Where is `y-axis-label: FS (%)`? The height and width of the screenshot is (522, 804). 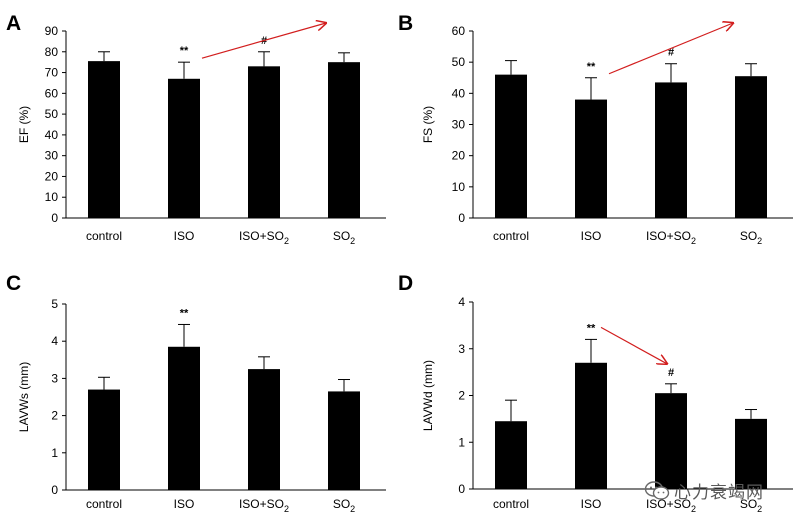
y-axis-label: FS (%) is located at coordinates (428, 124).